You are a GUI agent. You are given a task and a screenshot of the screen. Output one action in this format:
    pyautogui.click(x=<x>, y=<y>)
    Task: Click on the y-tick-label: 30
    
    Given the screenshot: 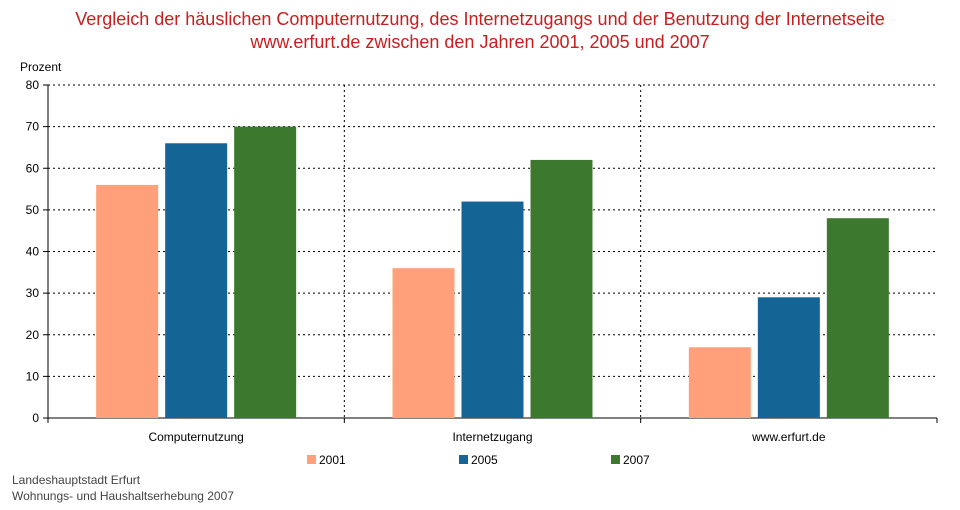 What is the action you would take?
    pyautogui.click(x=33, y=293)
    